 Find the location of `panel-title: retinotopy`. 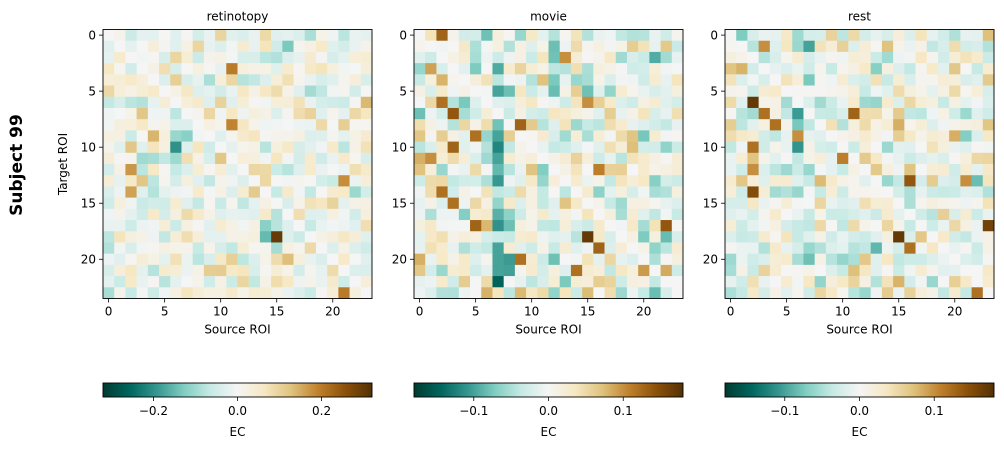

panel-title: retinotopy is located at coordinates (238, 17).